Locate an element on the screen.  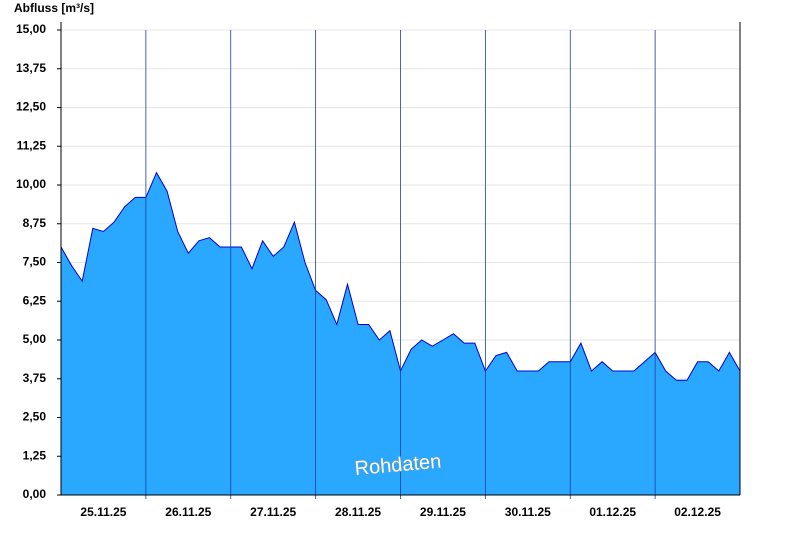
y-tick-label: 13,75 is located at coordinates (31, 68).